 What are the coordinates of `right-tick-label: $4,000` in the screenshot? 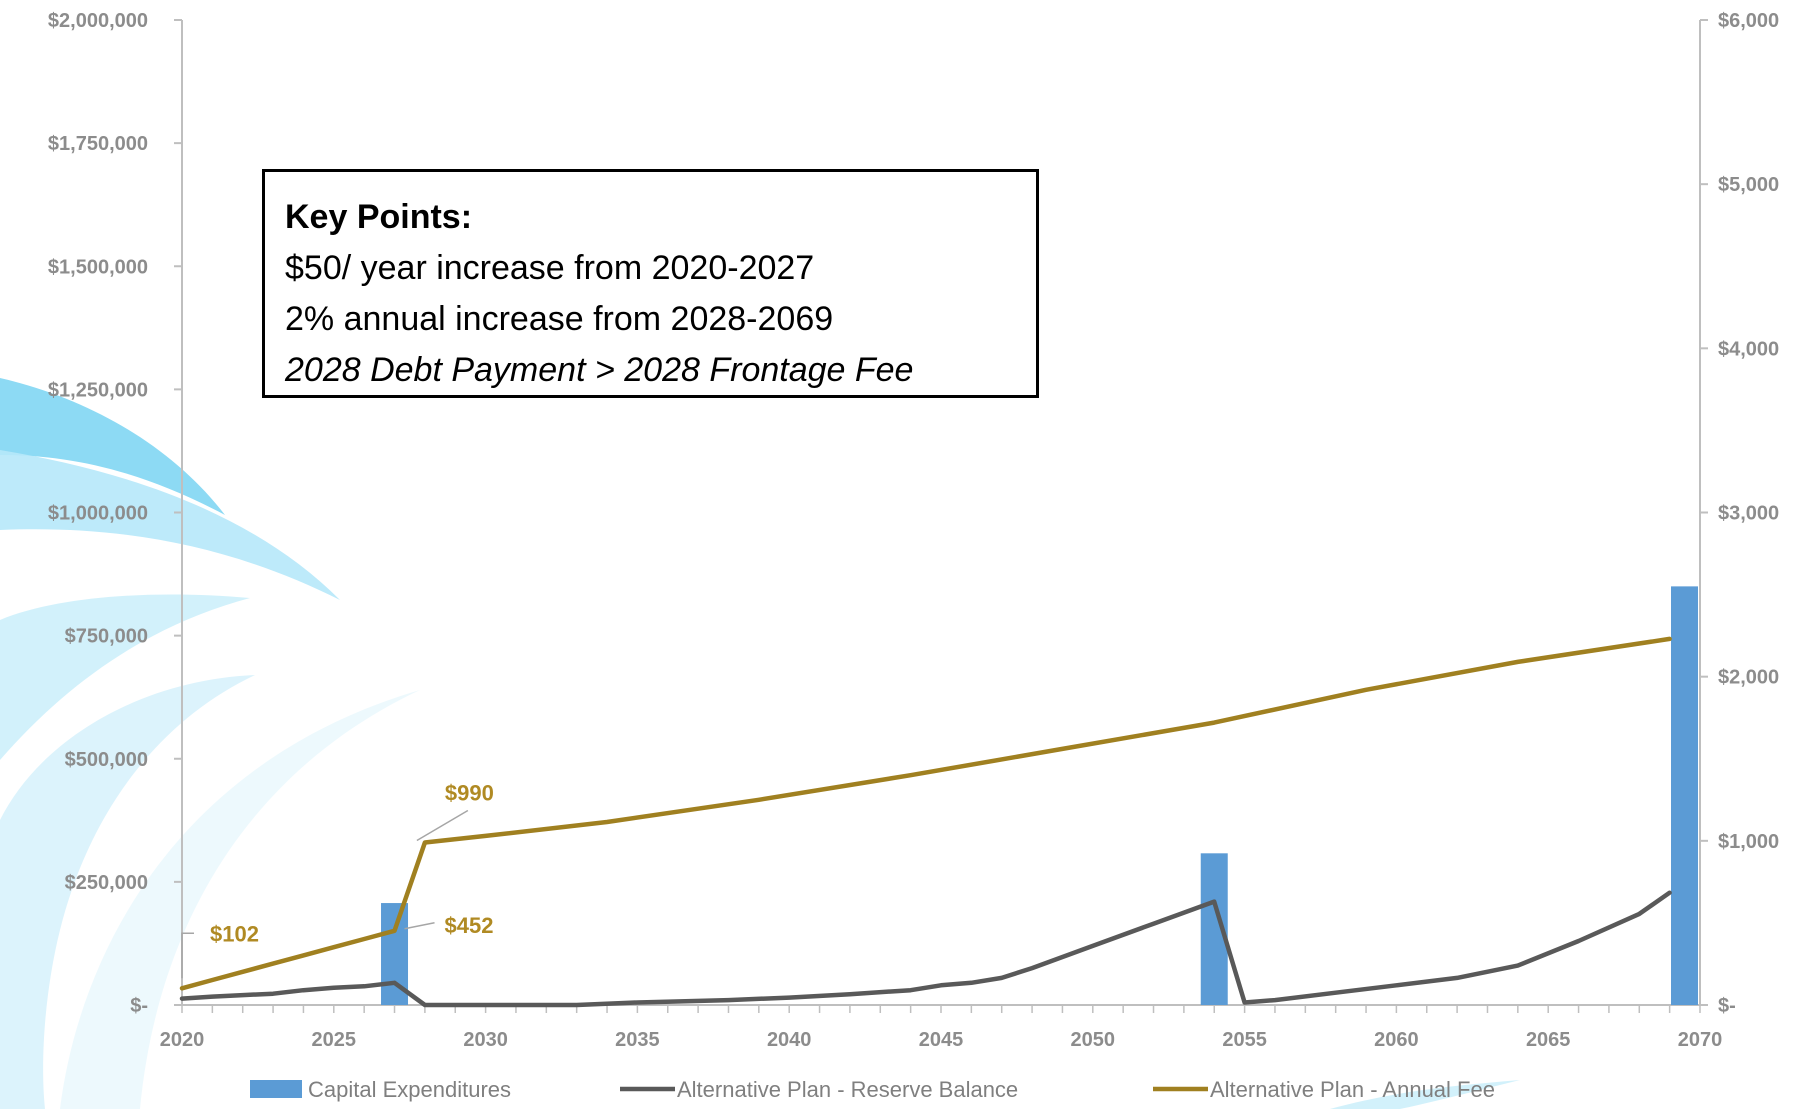 It's located at (1748, 349).